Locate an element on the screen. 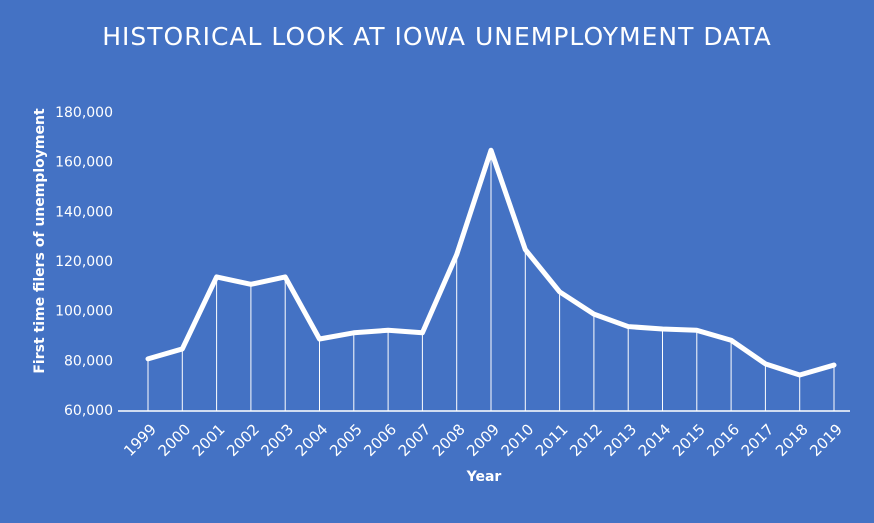  y-axis-title: First time filers of unemployment is located at coordinates (40, 241).